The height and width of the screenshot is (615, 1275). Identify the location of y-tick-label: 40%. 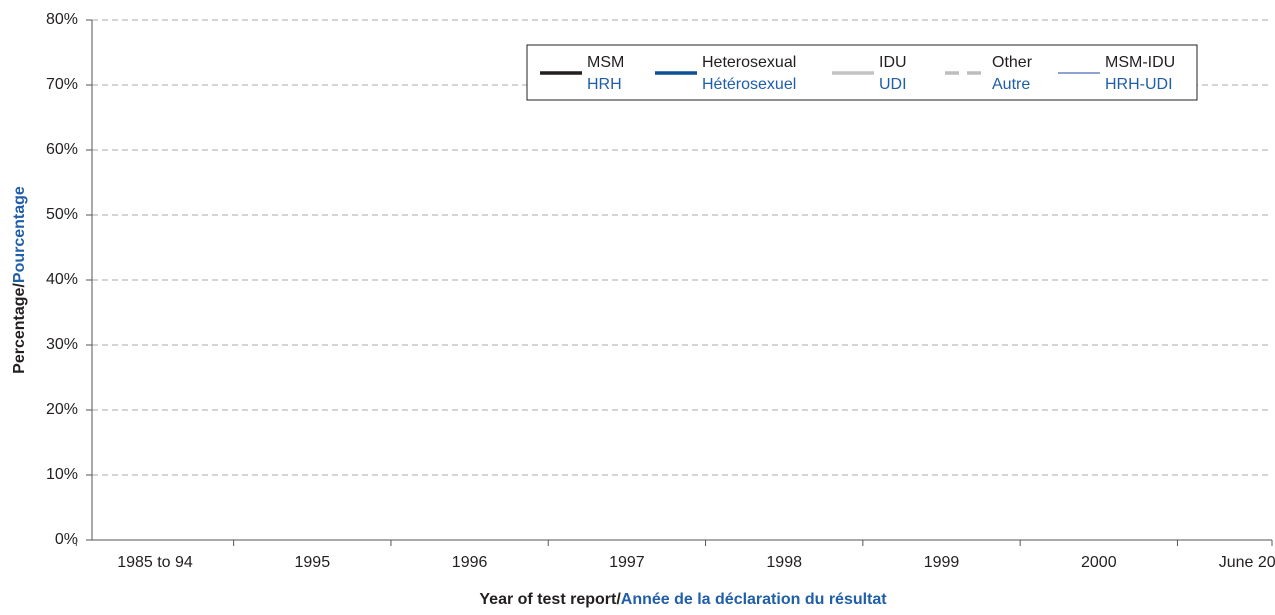
(62, 279).